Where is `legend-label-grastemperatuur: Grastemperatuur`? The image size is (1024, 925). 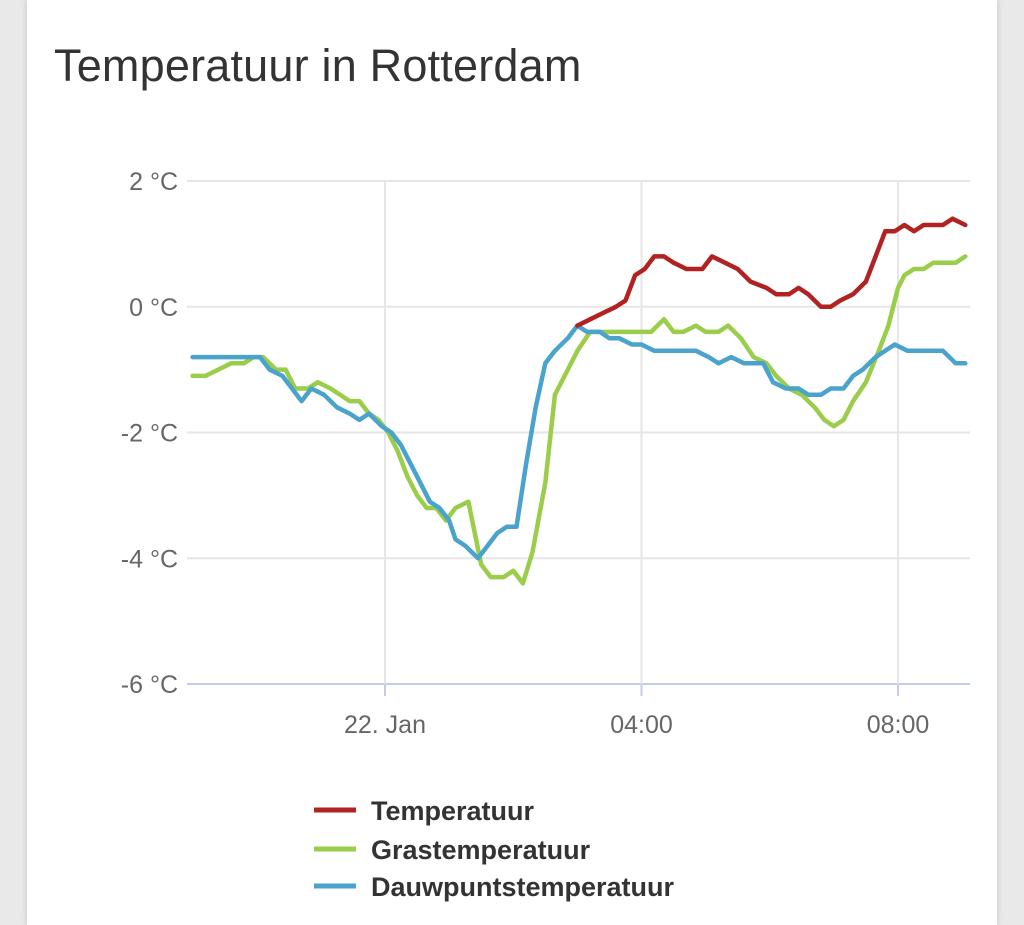 legend-label-grastemperatuur: Grastemperatuur is located at coordinates (481, 850).